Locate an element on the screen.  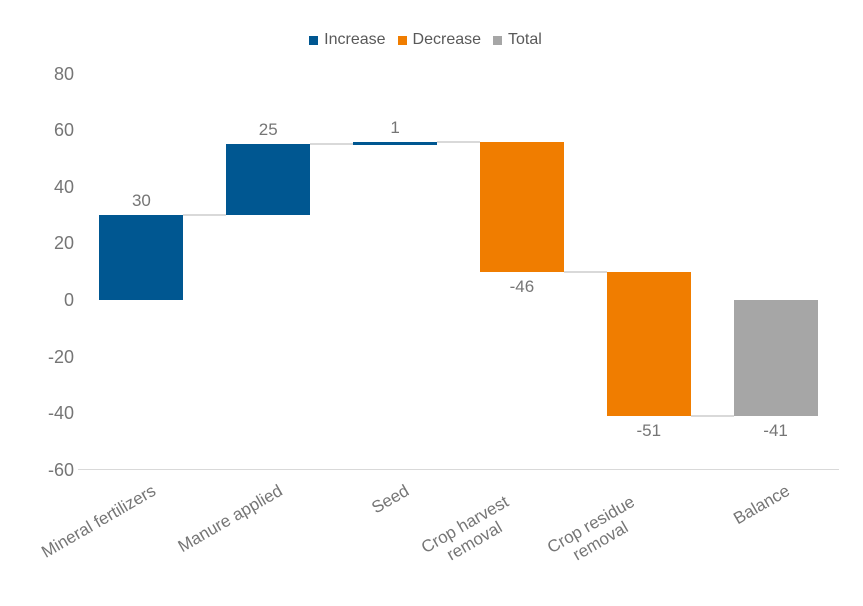
bar-value-label: 1 is located at coordinates (395, 127).